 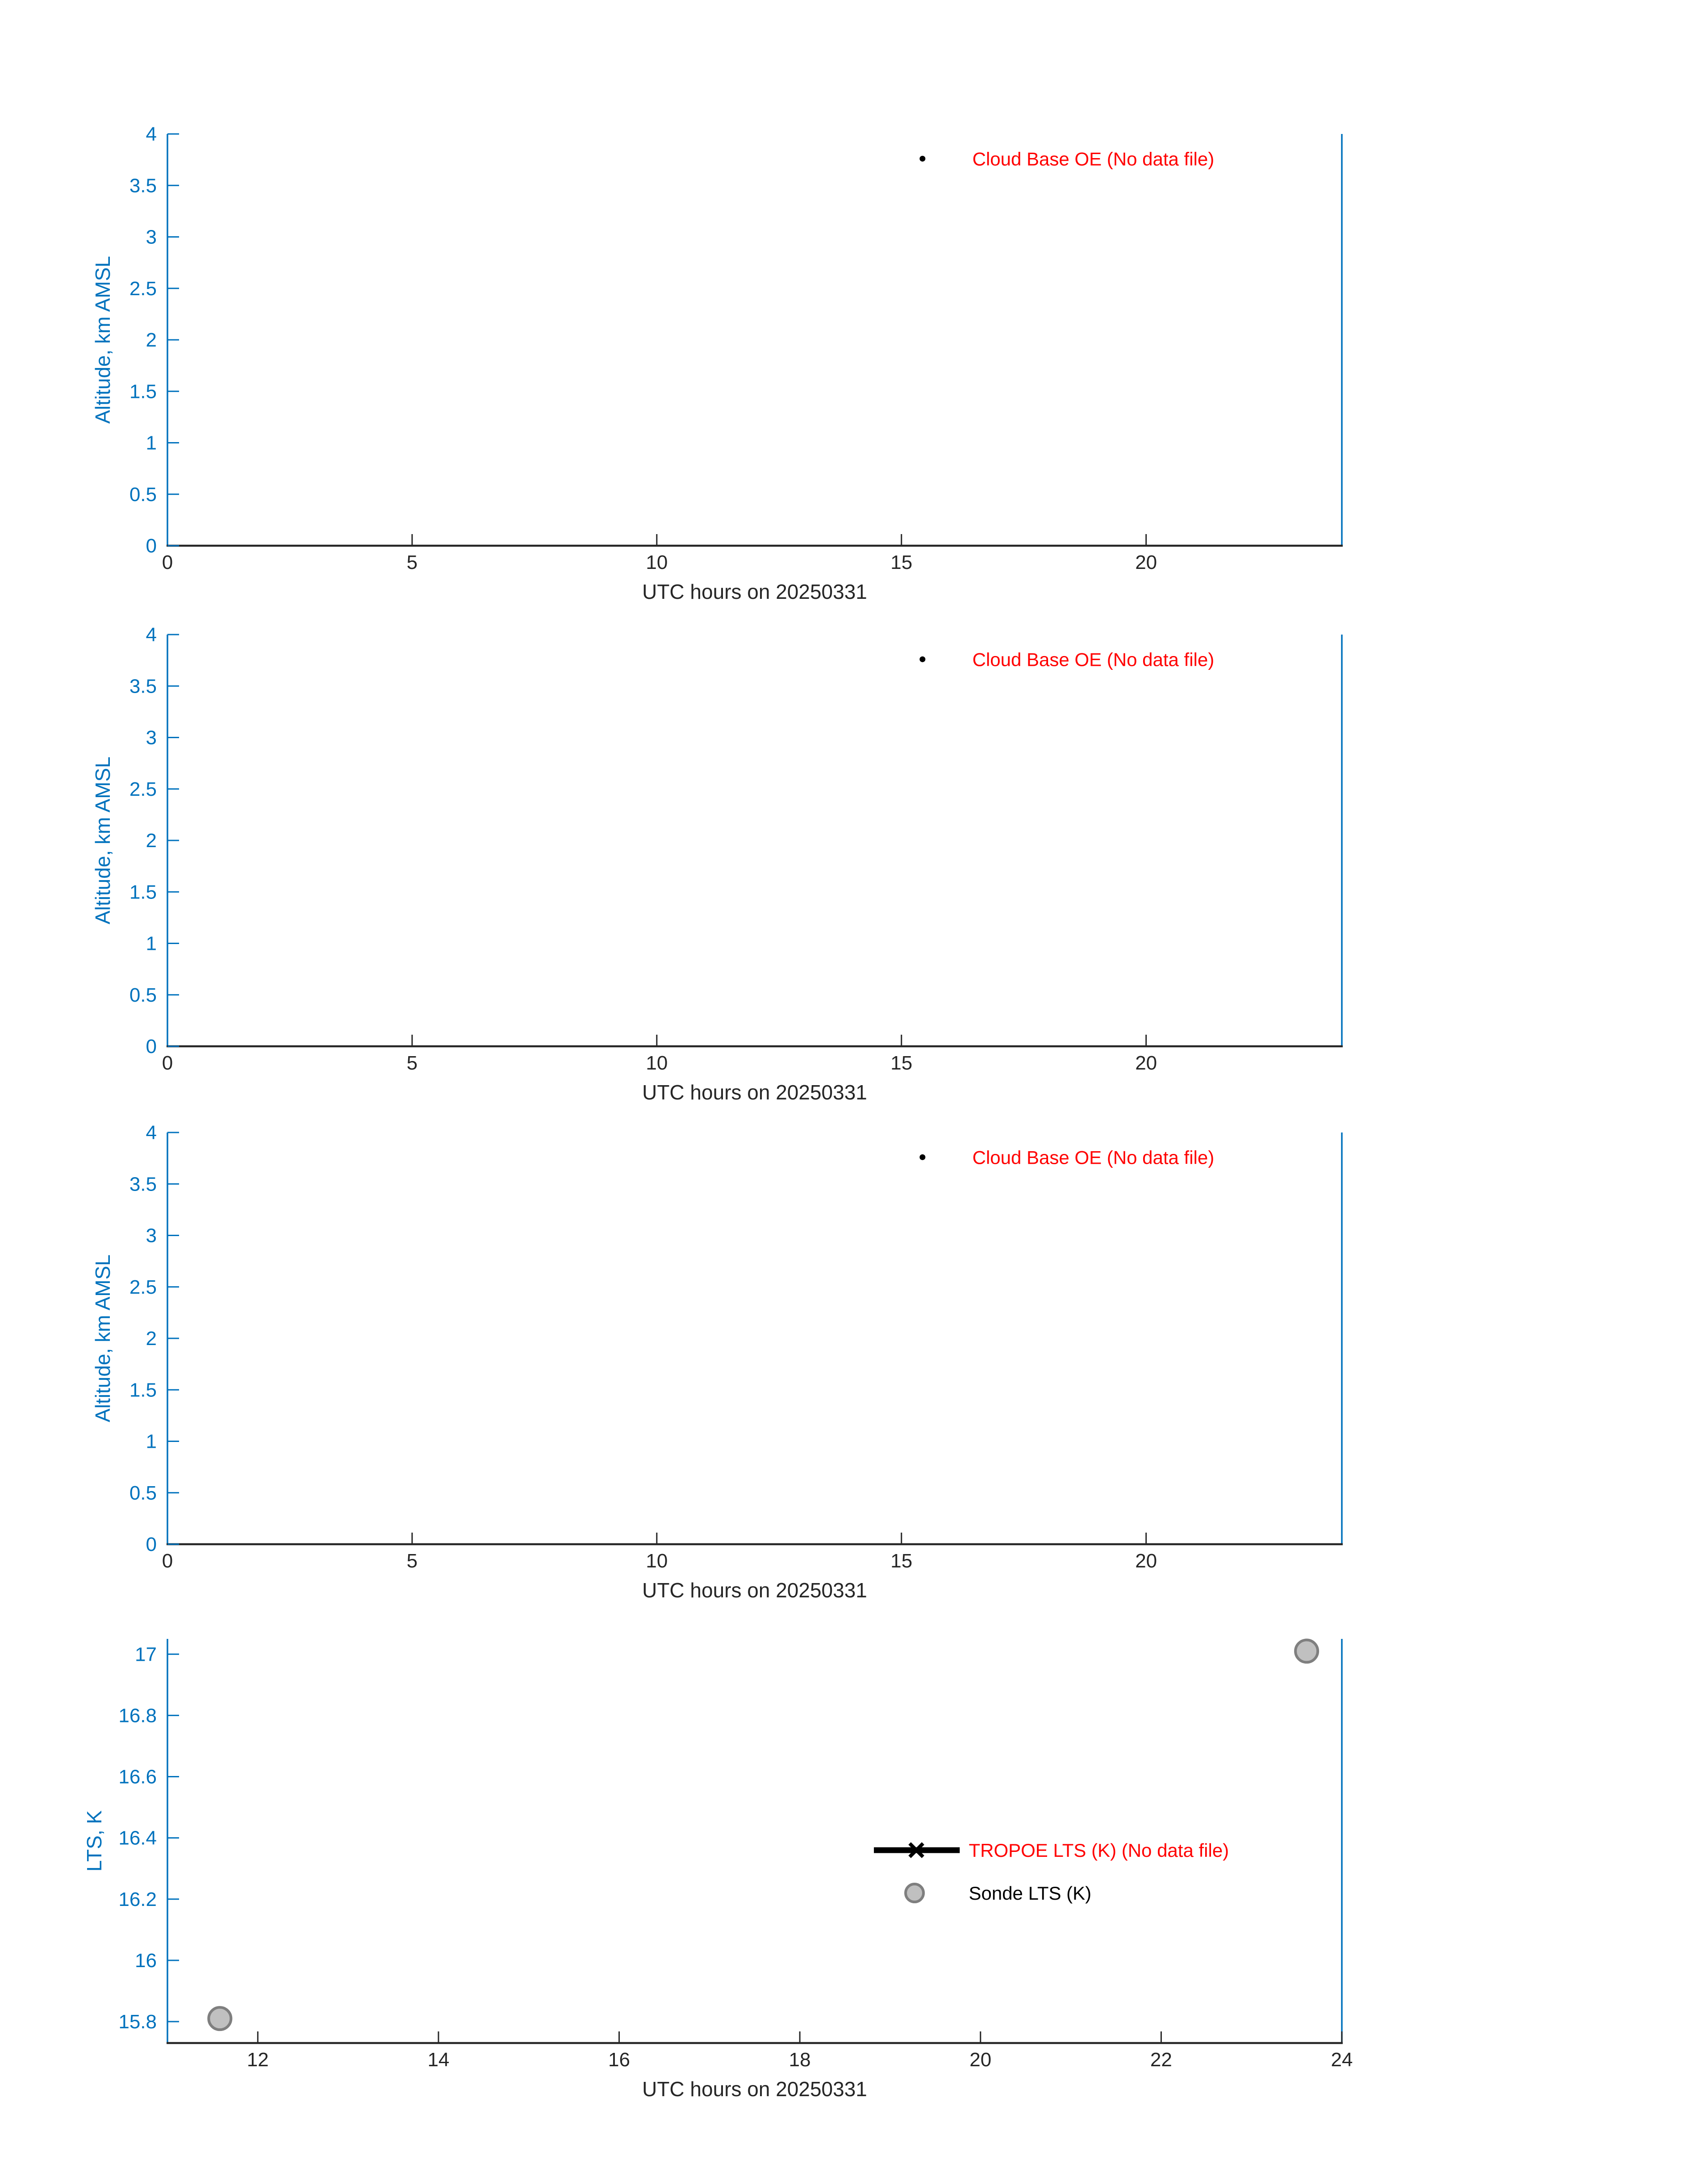 What do you see at coordinates (1342, 2060) in the screenshot?
I see `x-tick-label: 24` at bounding box center [1342, 2060].